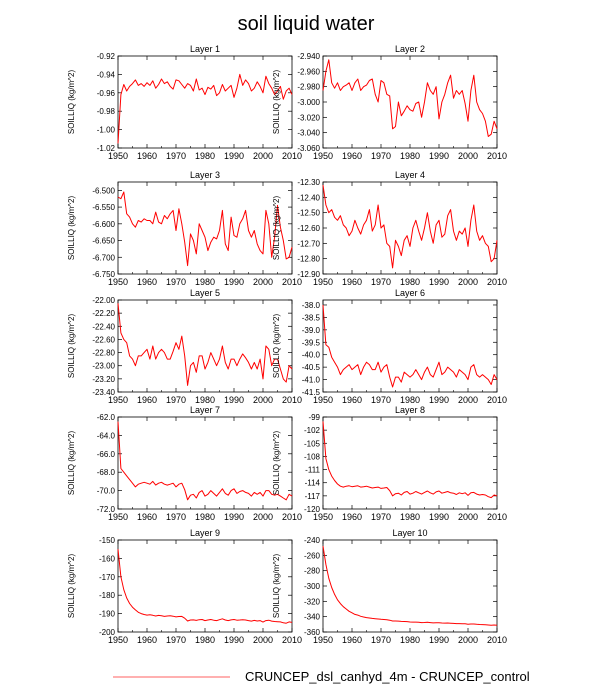 The image size is (612, 684). I want to click on y-tick-label: -2.980, so click(308, 87).